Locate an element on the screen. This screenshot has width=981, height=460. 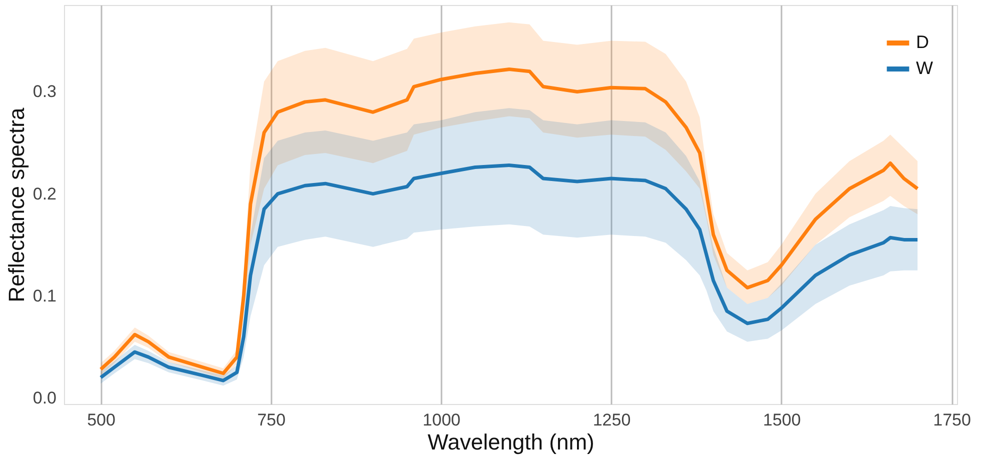
y-tick-label: 0.2 is located at coordinates (44, 194).